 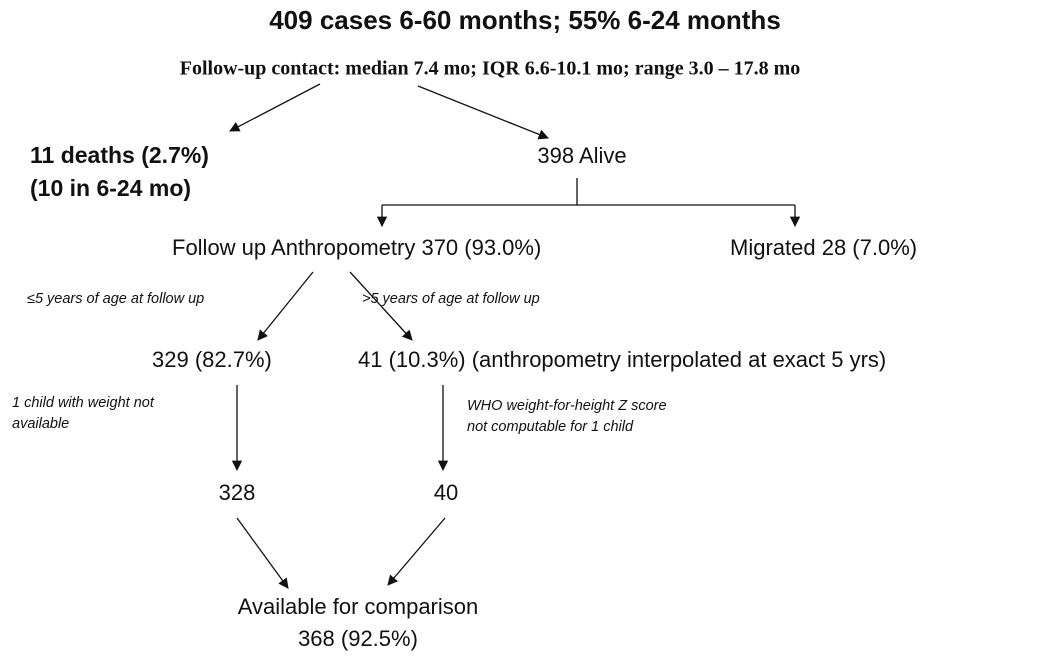 I want to click on node-alive: 398 Alive, so click(x=581, y=155).